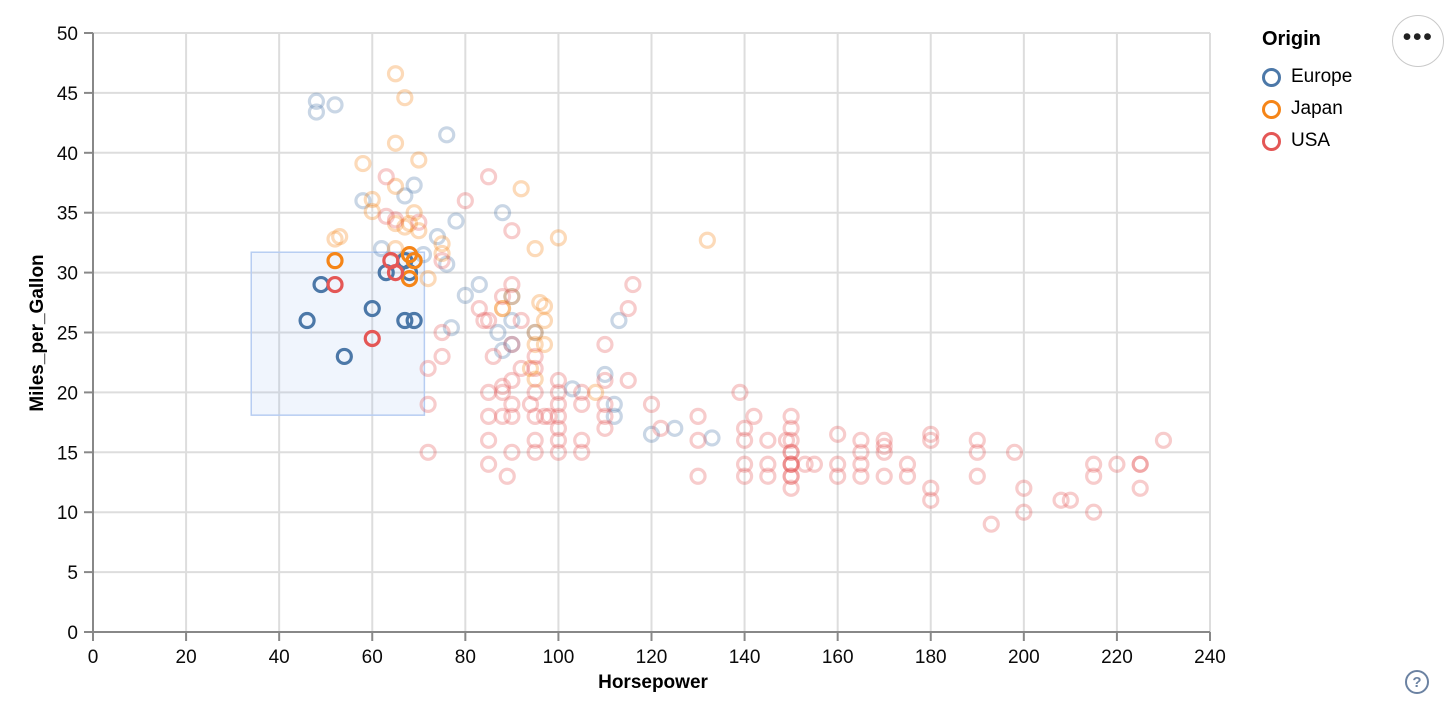  I want to click on selected-point-usa, so click(395, 273).